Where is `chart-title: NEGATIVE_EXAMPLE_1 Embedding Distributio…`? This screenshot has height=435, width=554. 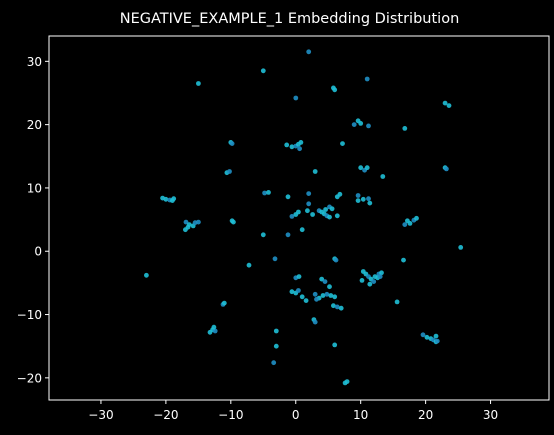 chart-title: NEGATIVE_EXAMPLE_1 Embedding Distributio… is located at coordinates (290, 19).